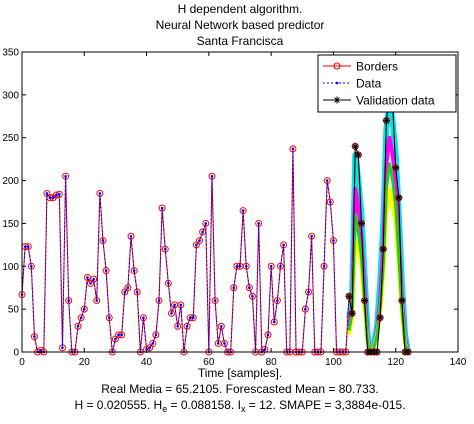  What do you see at coordinates (272, 362) in the screenshot?
I see `x-tick-label: 80` at bounding box center [272, 362].